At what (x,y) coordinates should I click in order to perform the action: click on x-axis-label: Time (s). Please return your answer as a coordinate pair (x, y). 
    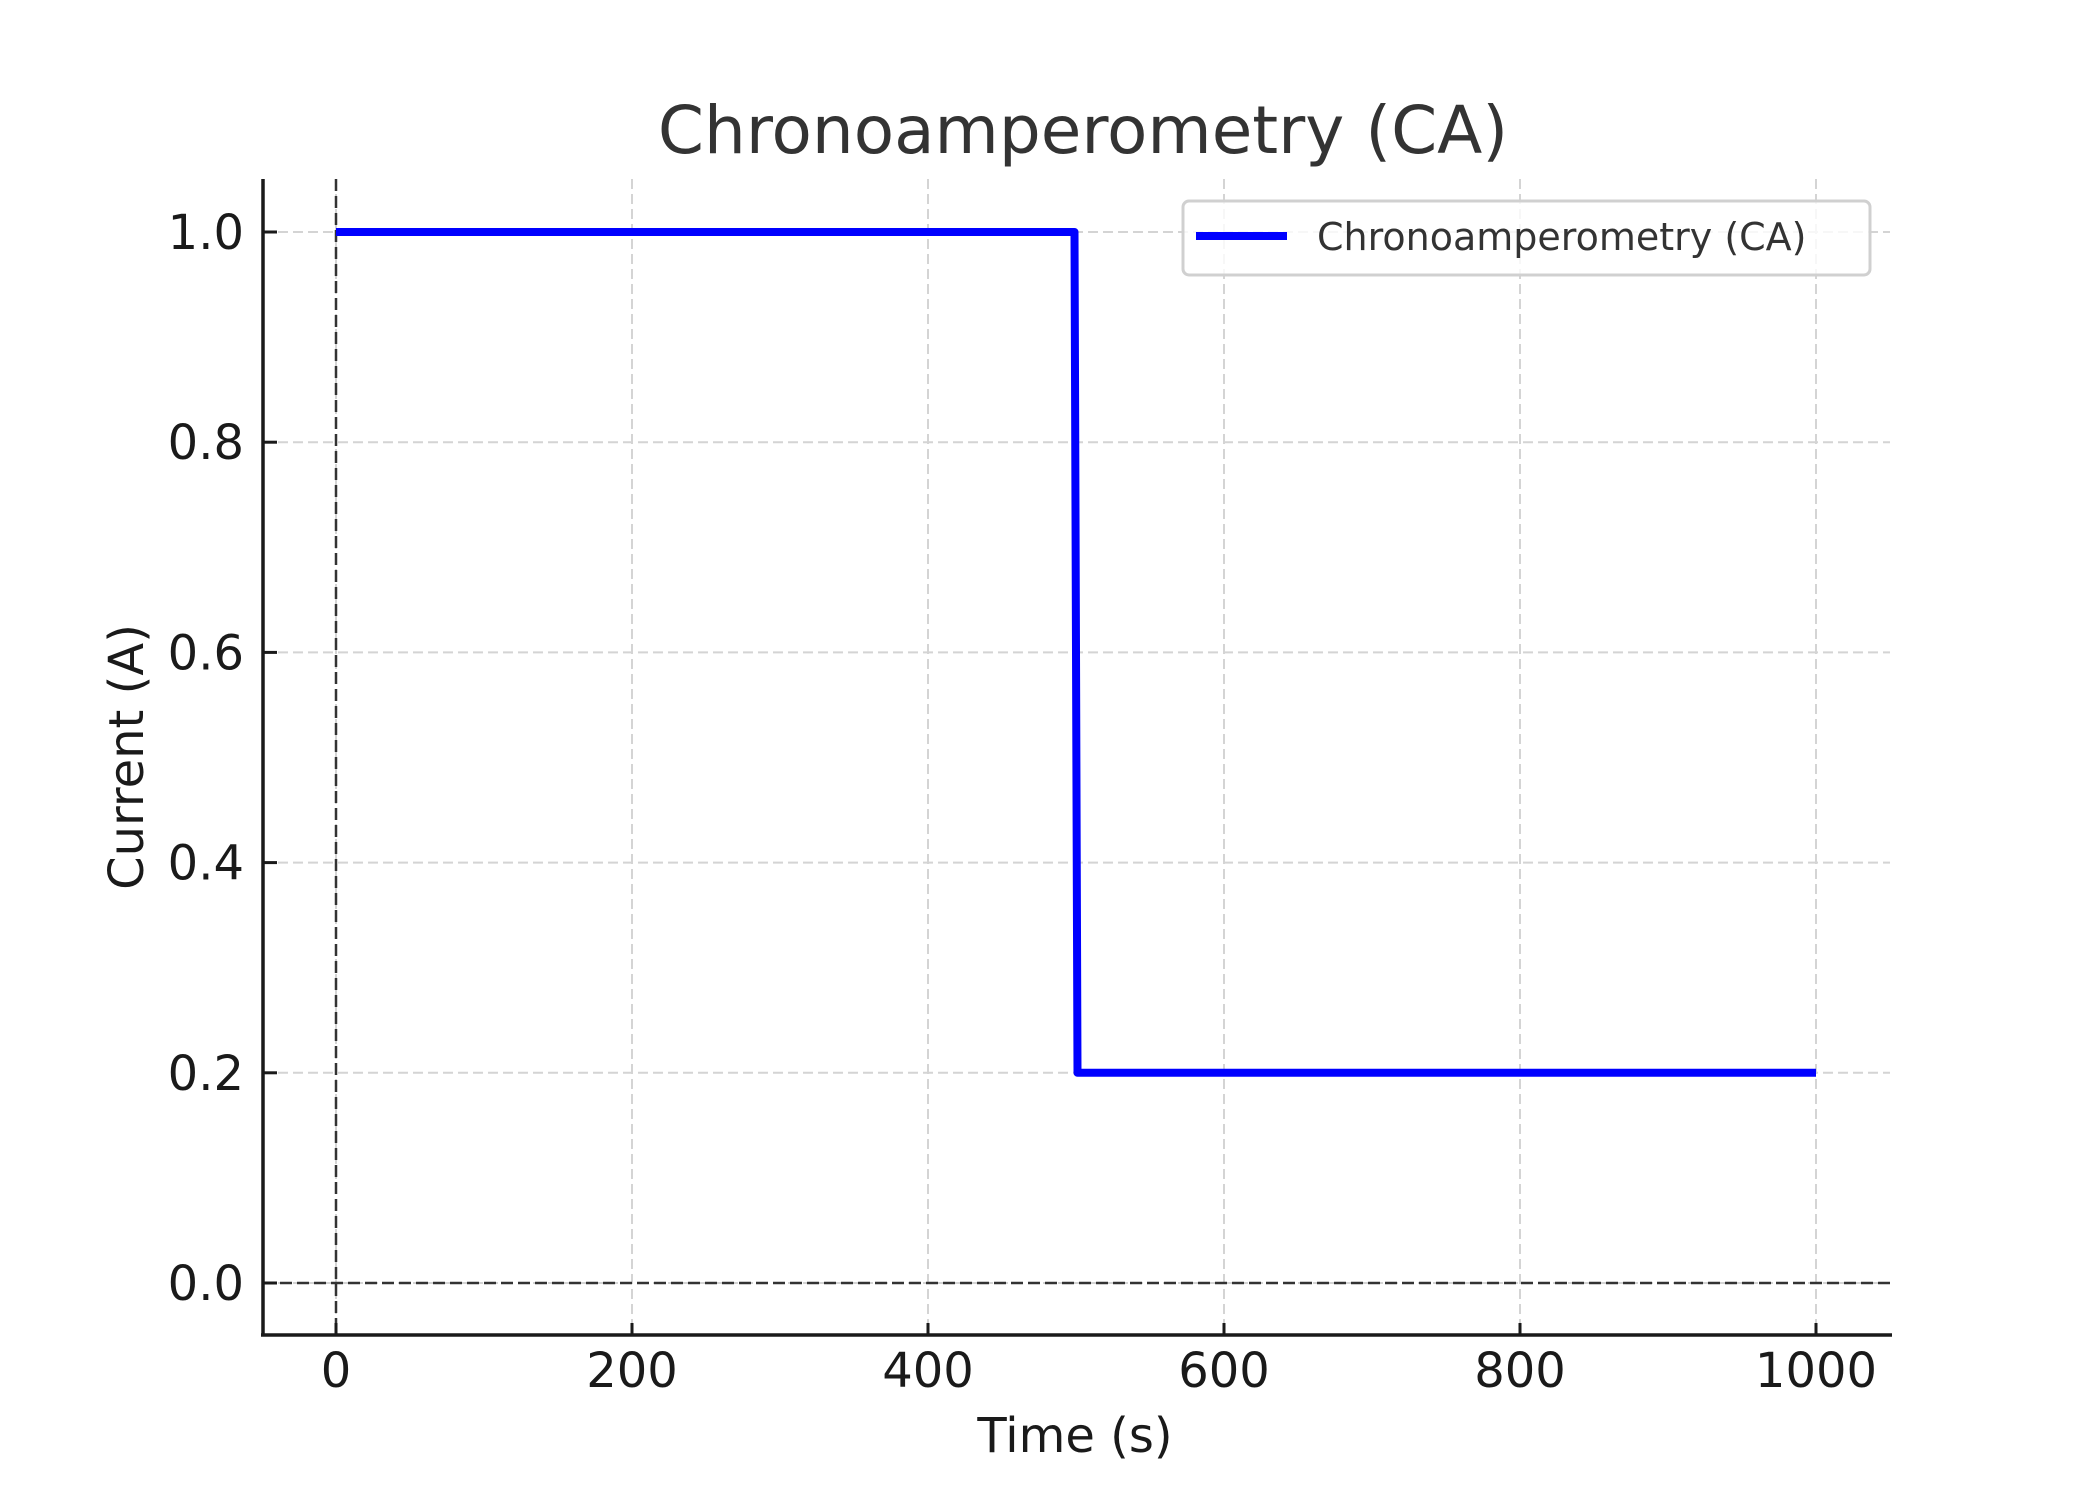
    Looking at the image, I should click on (1074, 1436).